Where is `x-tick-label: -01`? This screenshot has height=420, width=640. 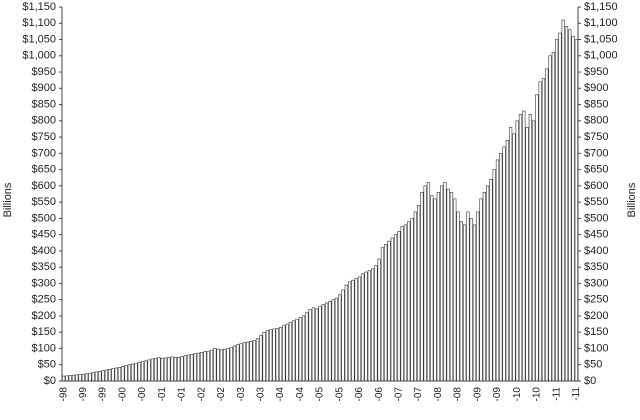 x-tick-label: -01 is located at coordinates (182, 394).